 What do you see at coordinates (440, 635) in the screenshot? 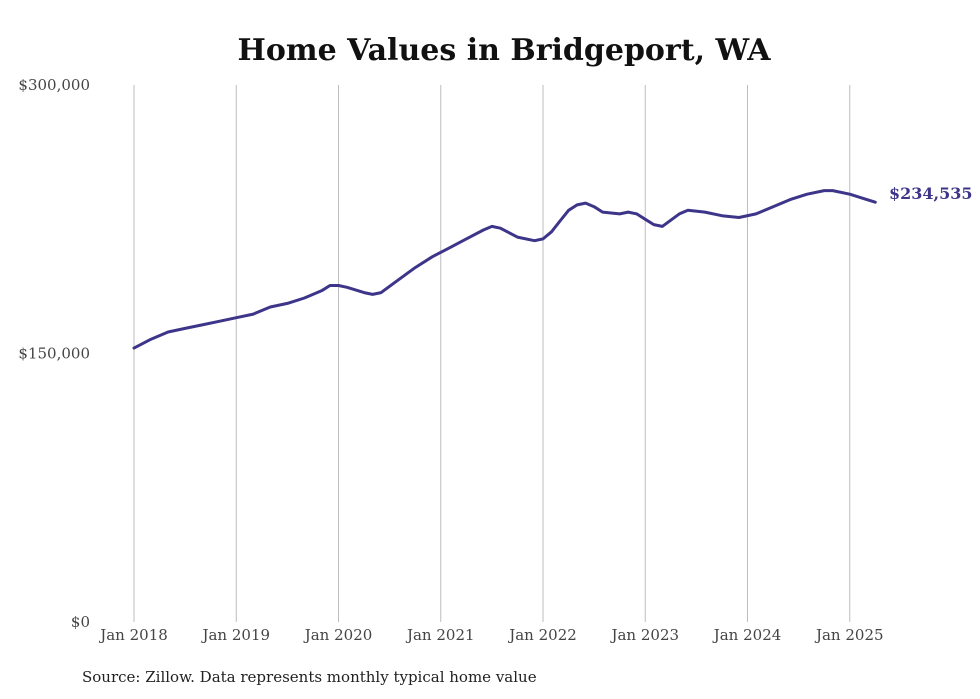
I see `x-tick-label-3: Jan 2021` at bounding box center [440, 635].